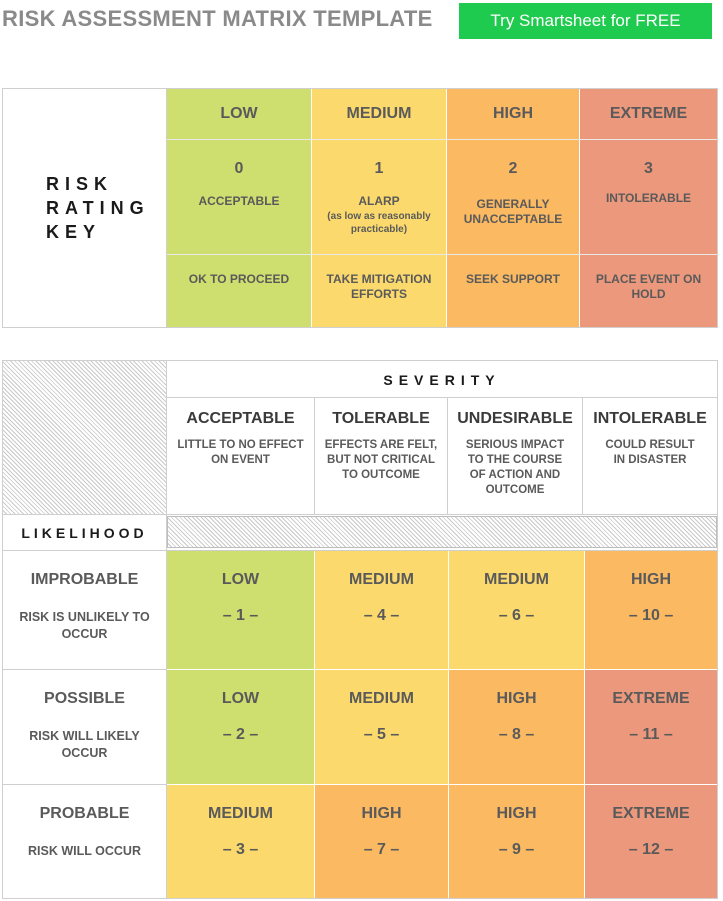 The height and width of the screenshot is (901, 723). Describe the element at coordinates (651, 734) in the screenshot. I see `risk-score: – 11 –` at that location.